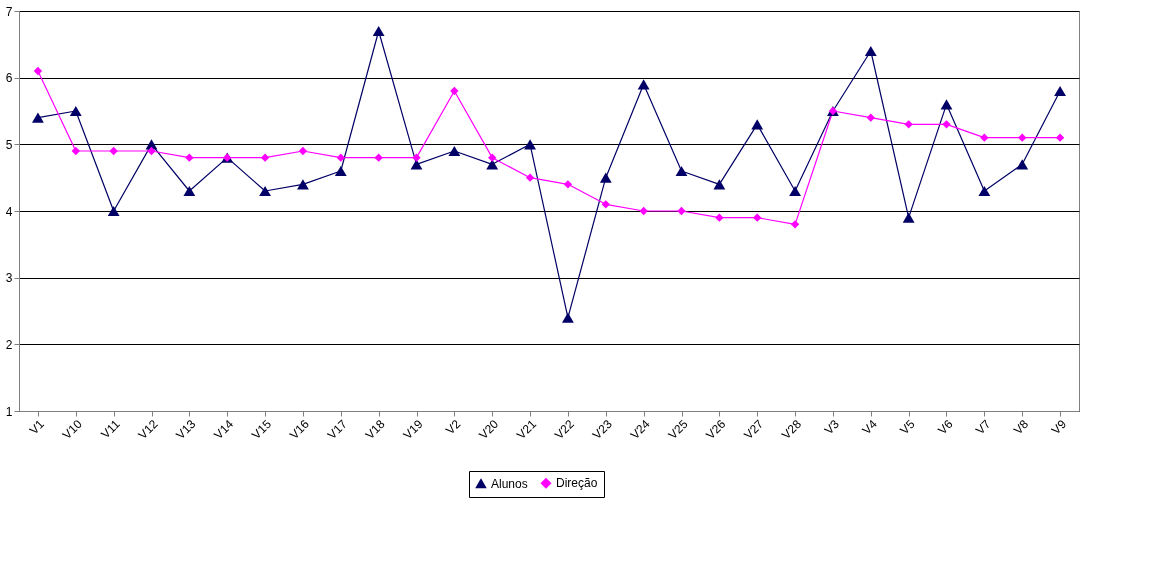 This screenshot has height=575, width=1176. I want to click on x-tick-label: V8, so click(1021, 427).